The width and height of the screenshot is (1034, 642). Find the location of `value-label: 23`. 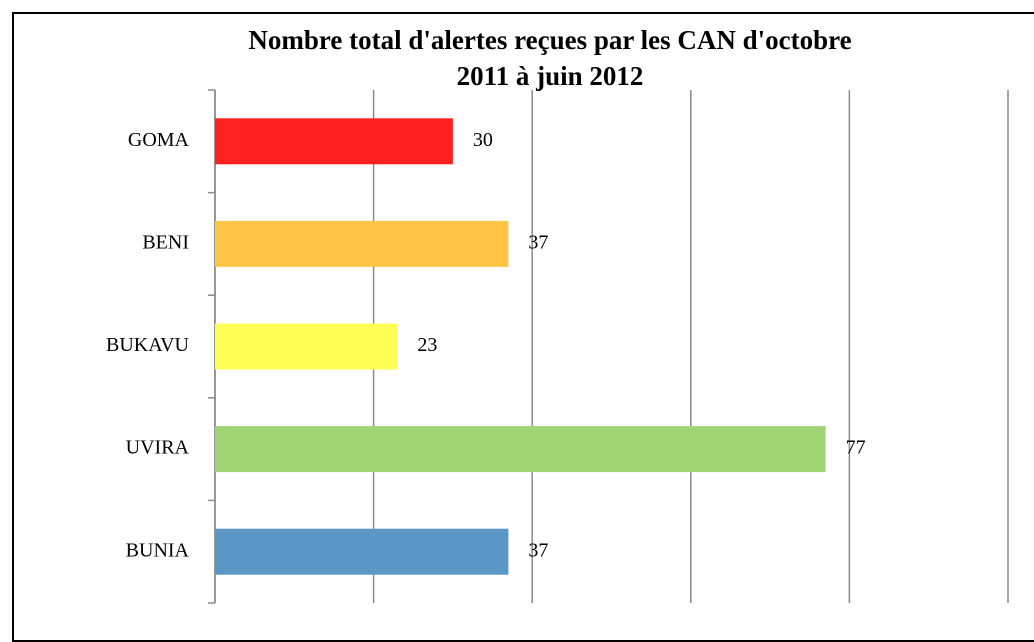

value-label: 23 is located at coordinates (427, 345).